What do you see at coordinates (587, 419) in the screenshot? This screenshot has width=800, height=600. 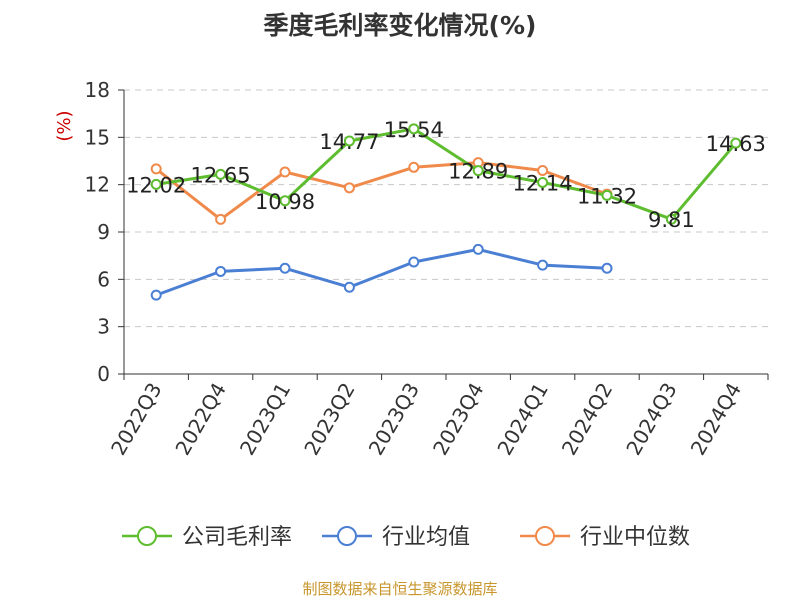 I see `x-tick-label: 2024Q2` at bounding box center [587, 419].